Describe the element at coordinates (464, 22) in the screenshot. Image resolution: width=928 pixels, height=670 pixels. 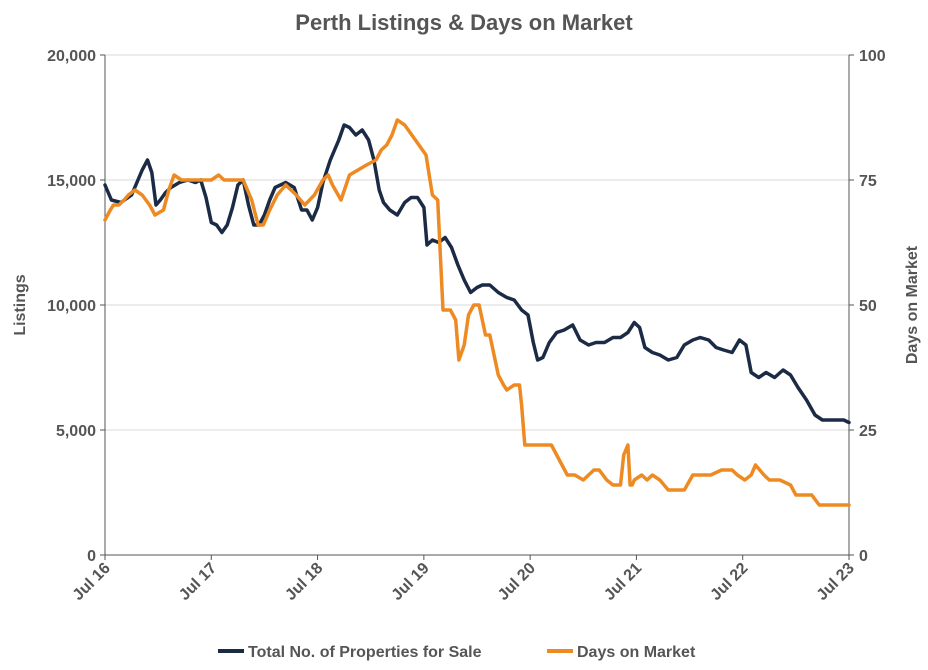
I see `chart-title: Perth Listings & Days on Market` at that location.